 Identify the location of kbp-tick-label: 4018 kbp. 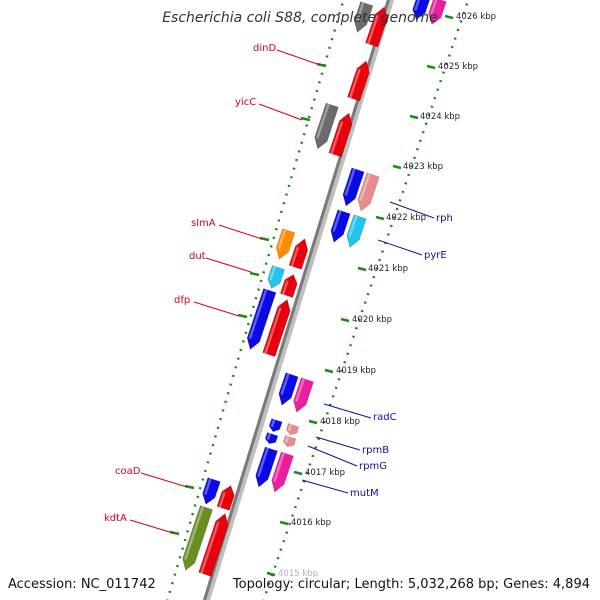
(340, 422).